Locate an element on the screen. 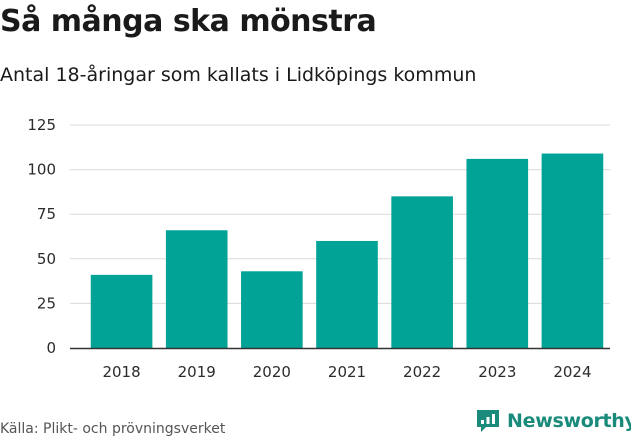 This screenshot has height=439, width=631. bar-2021 is located at coordinates (347, 294).